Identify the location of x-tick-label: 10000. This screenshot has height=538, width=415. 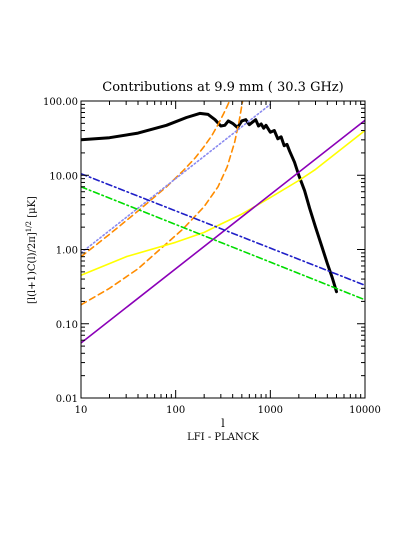
(365, 410).